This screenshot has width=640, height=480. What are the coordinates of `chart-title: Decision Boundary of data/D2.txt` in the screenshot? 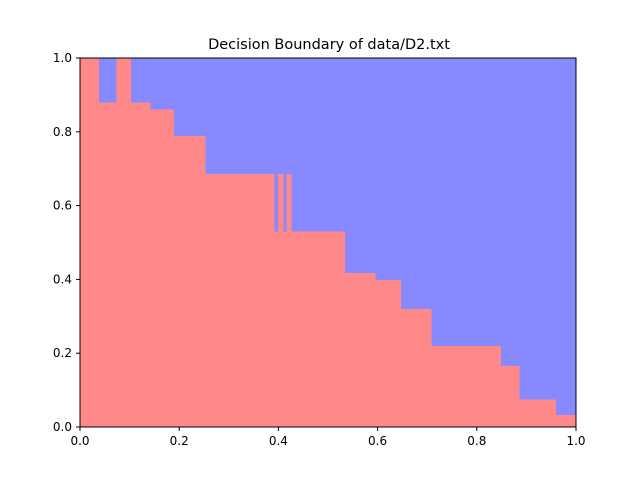 It's located at (329, 45).